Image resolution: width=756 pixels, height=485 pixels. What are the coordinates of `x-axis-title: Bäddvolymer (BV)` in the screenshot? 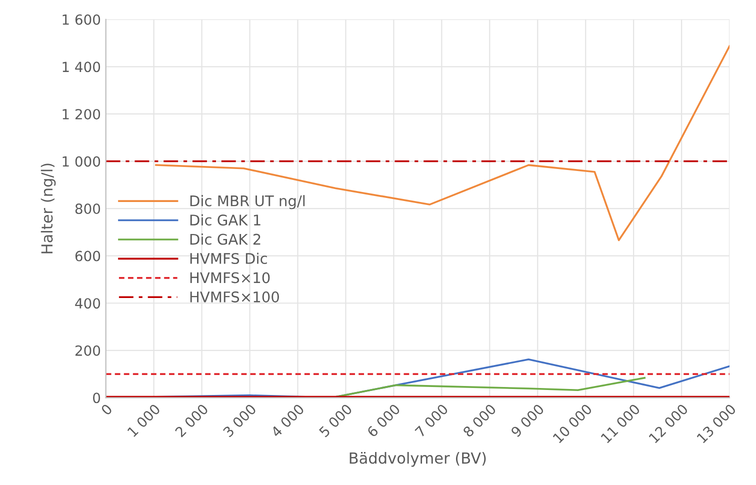 It's located at (418, 459).